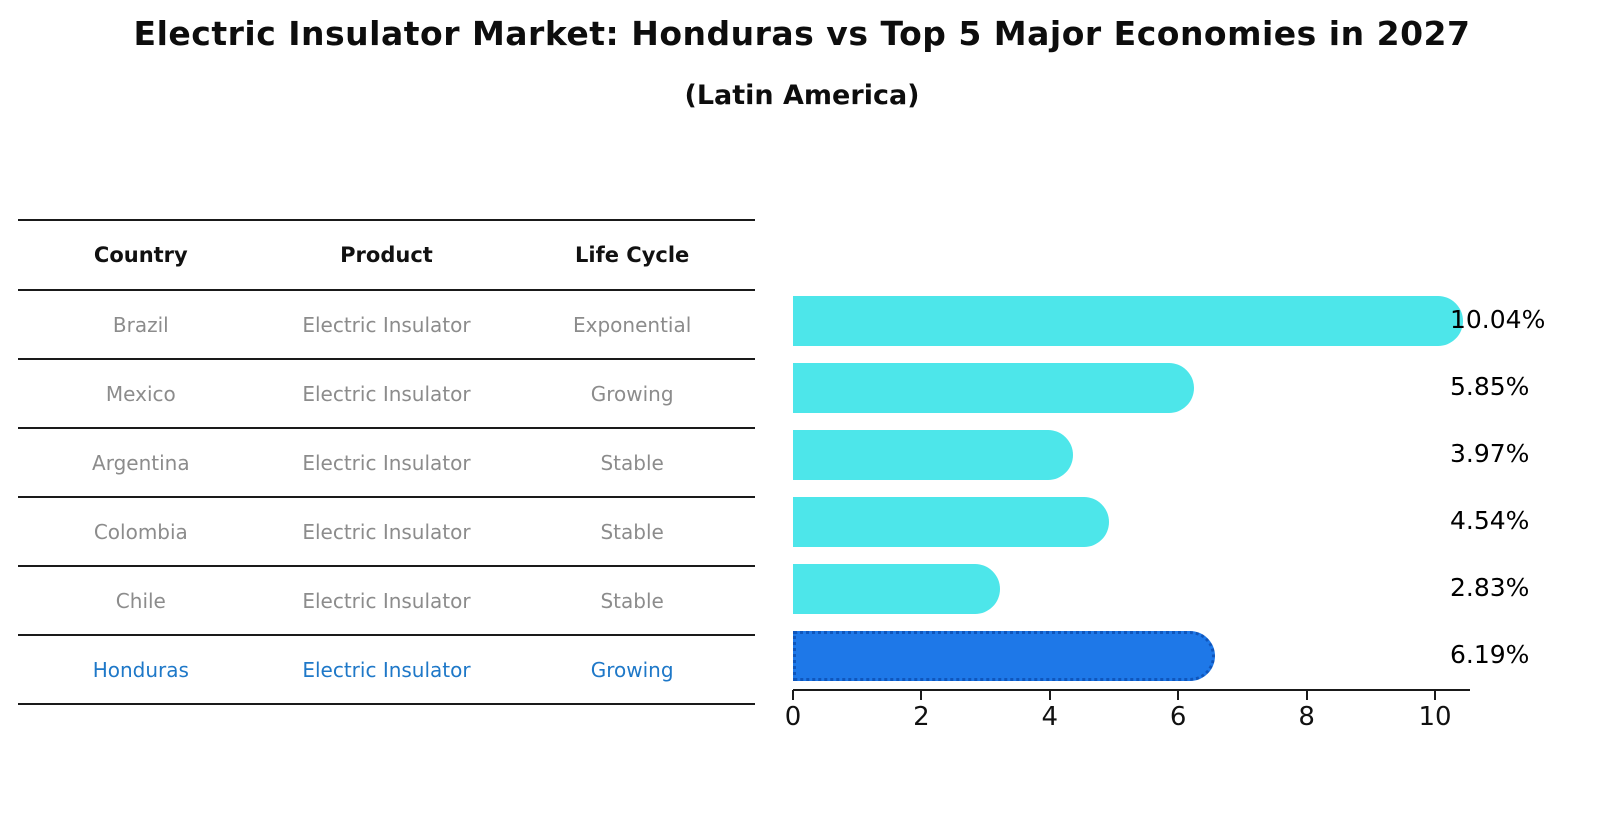 The width and height of the screenshot is (1604, 823). I want to click on bar-value-label: 5.85%, so click(1490, 386).